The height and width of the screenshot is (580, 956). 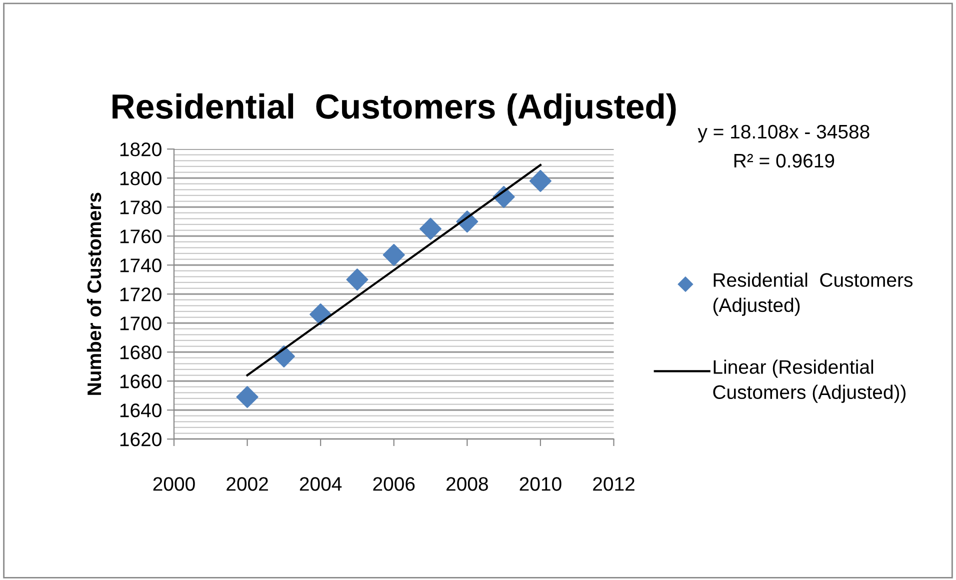 I want to click on y-tick-label: 1720, so click(x=141, y=295).